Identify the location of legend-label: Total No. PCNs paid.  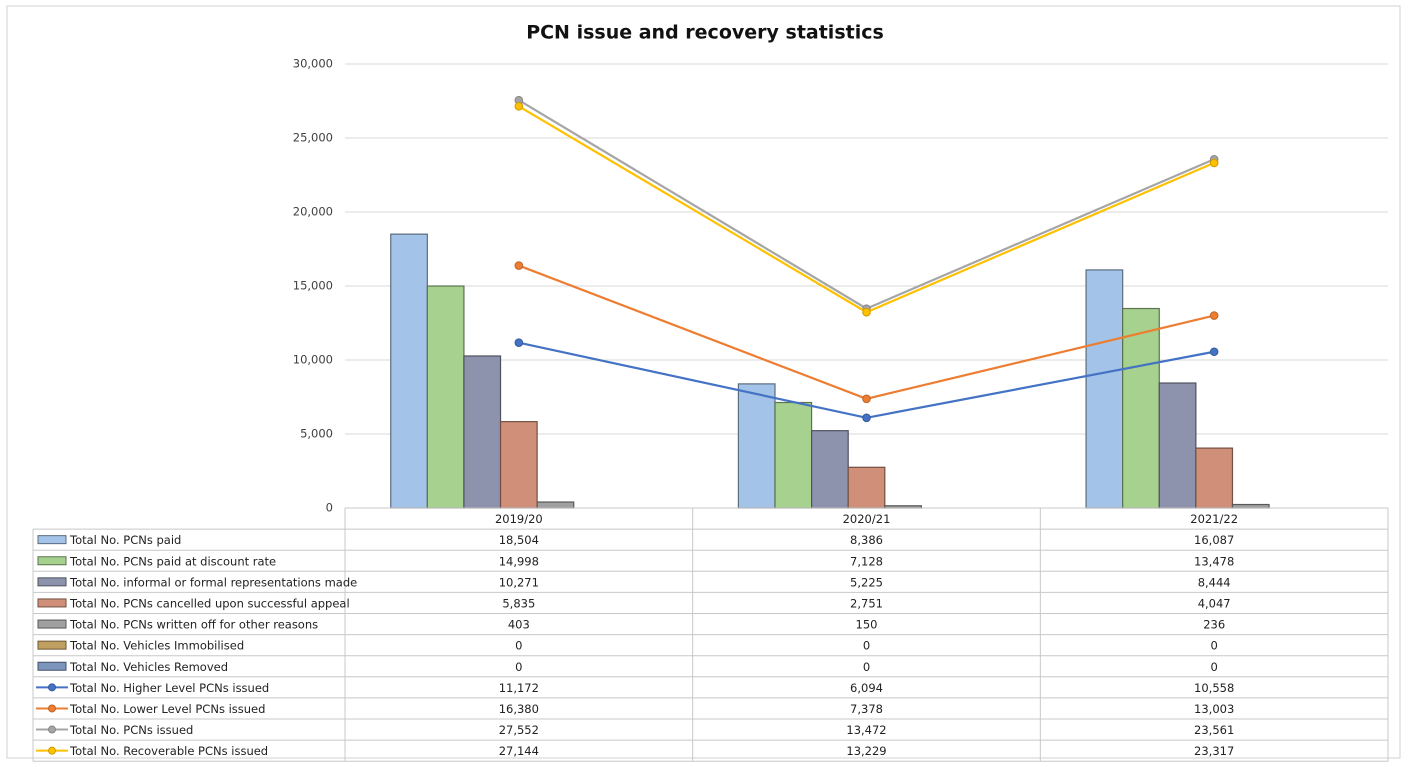
(125, 540).